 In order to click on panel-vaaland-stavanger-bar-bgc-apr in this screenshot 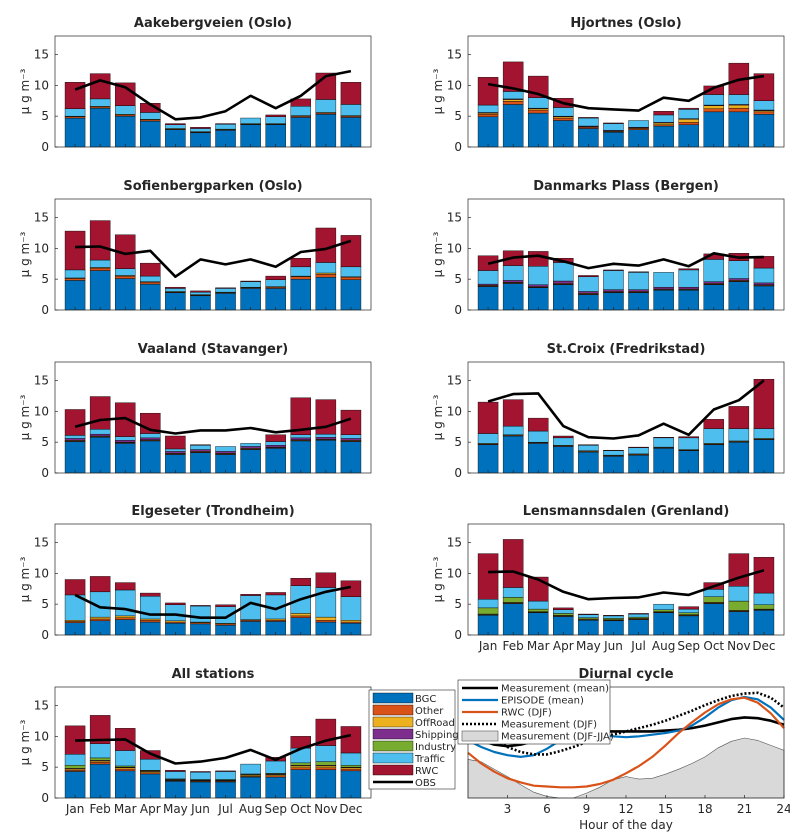, I will do `click(150, 457)`.